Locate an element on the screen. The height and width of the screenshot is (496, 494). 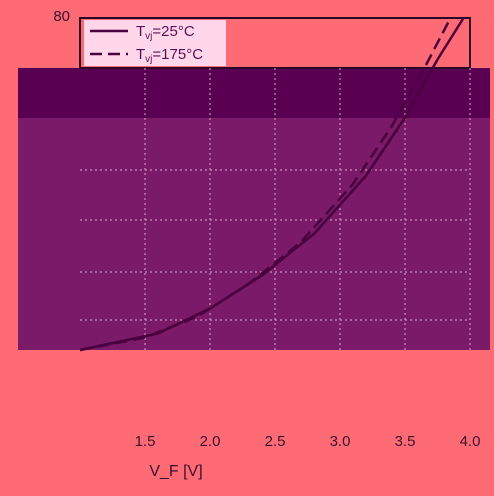
x-tick-labels: 1.5 2.0 2.5 3.0 3.5 4.0 is located at coordinates (308, 441).